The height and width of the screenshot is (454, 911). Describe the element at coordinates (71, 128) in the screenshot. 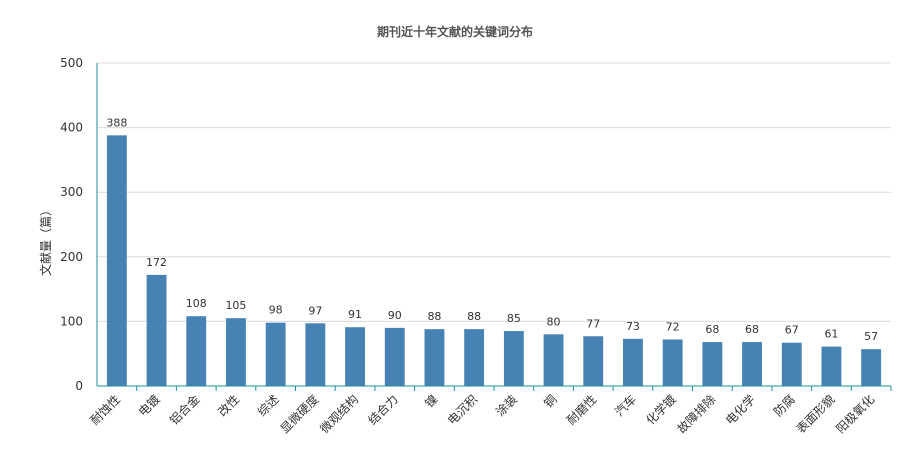

I see `y-tick-label: 400` at that location.